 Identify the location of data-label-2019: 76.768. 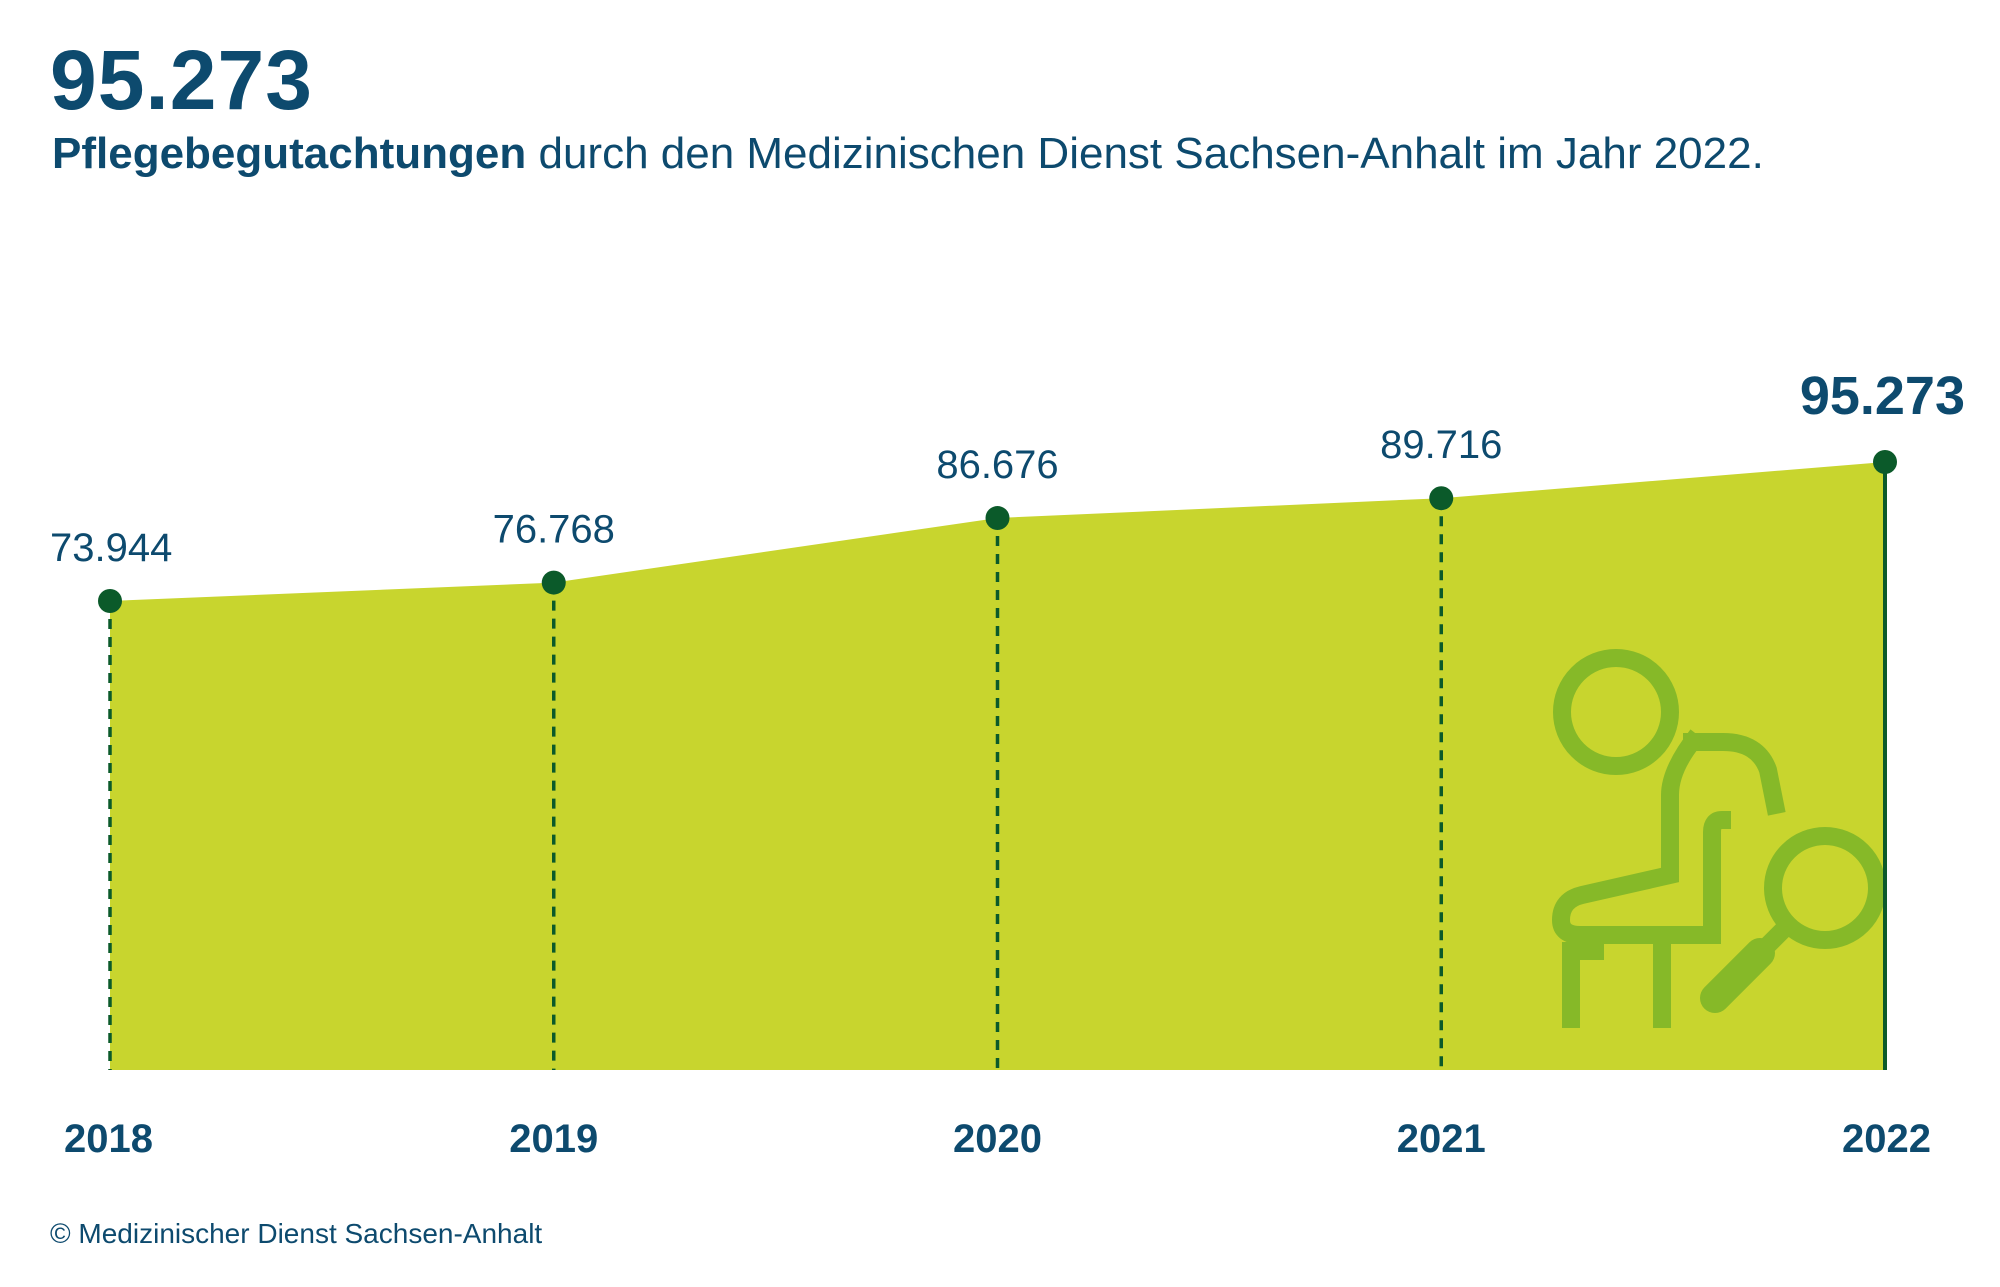
(554, 530).